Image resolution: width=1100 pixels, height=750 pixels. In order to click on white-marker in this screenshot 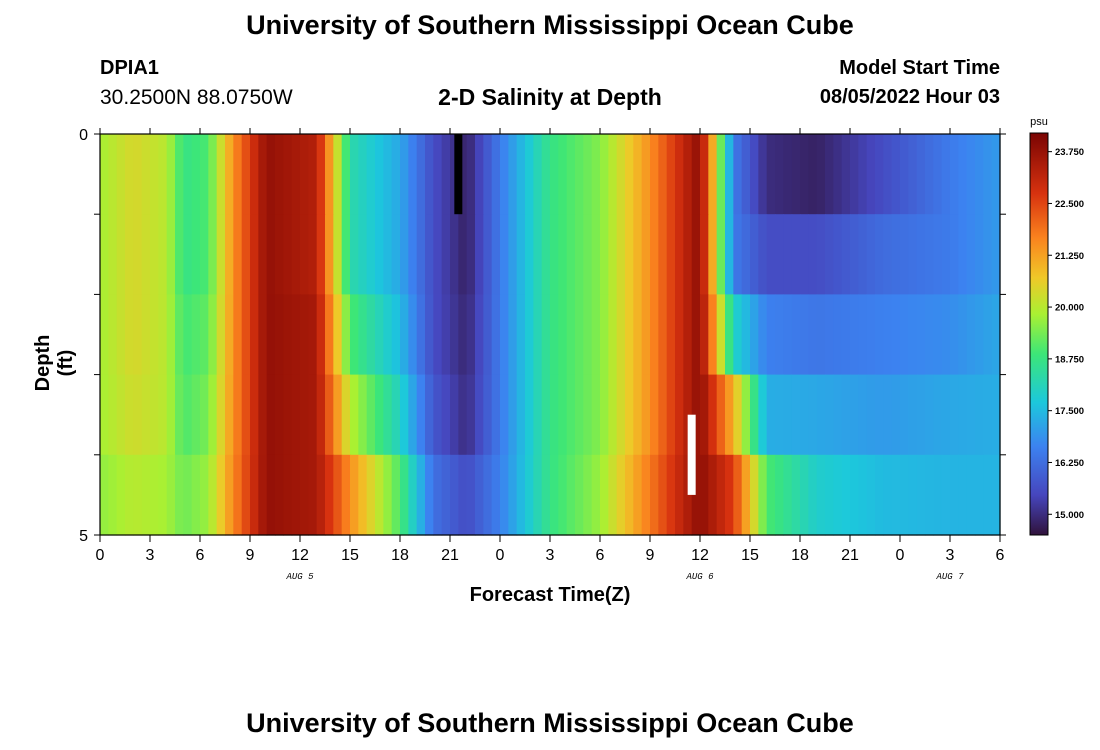, I will do `click(691, 454)`.